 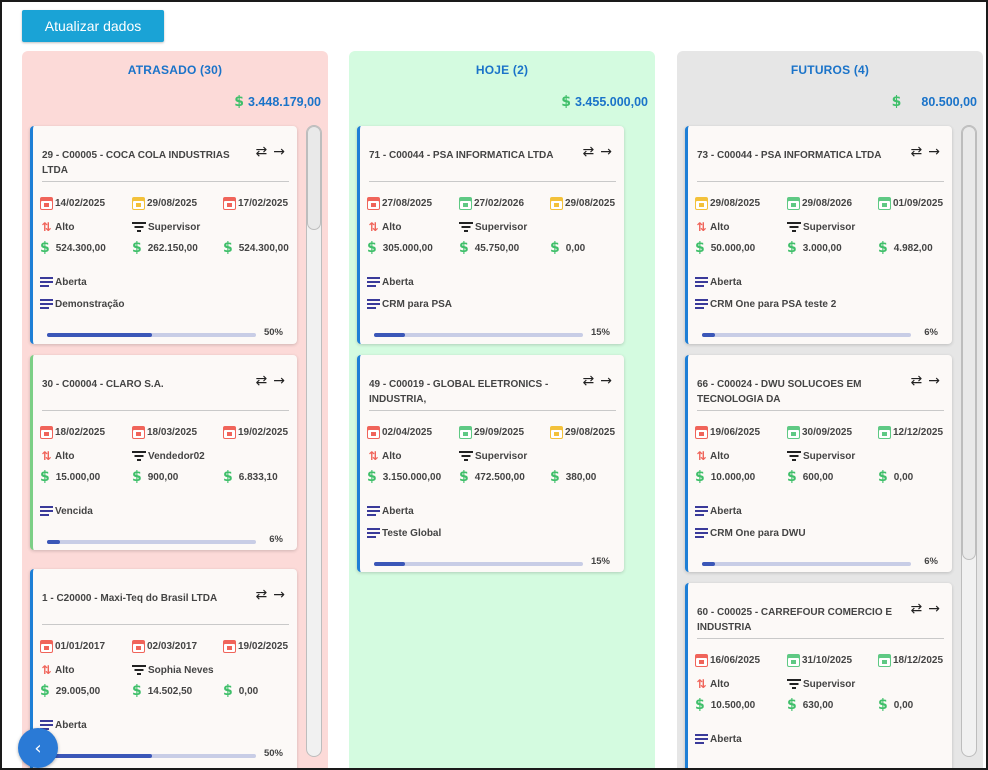 What do you see at coordinates (93, 26) in the screenshot?
I see `refresh-data-button: Atualizar dados` at bounding box center [93, 26].